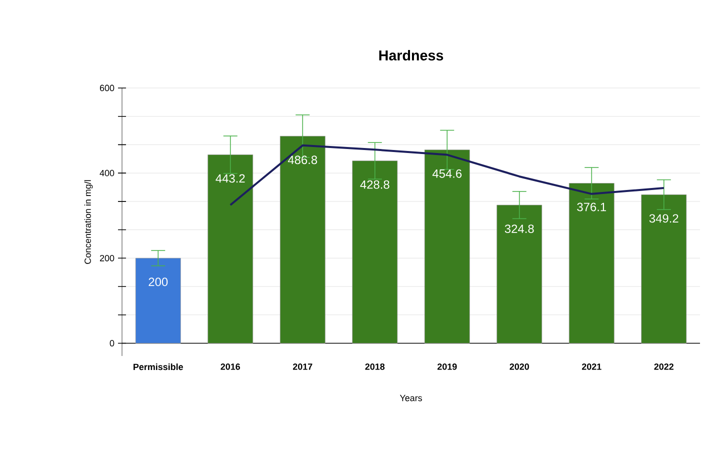 This screenshot has height=449, width=723. What do you see at coordinates (664, 367) in the screenshot?
I see `x-tick-label: 2022` at bounding box center [664, 367].